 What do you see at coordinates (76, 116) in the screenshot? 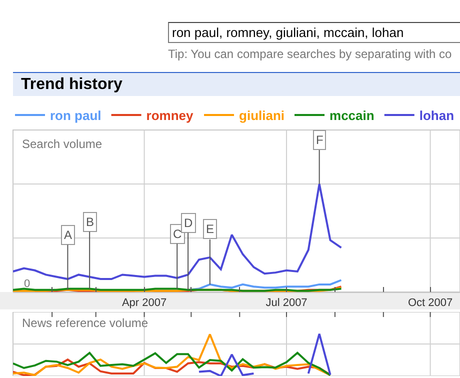
I see `legend-label: ron paul` at bounding box center [76, 116].